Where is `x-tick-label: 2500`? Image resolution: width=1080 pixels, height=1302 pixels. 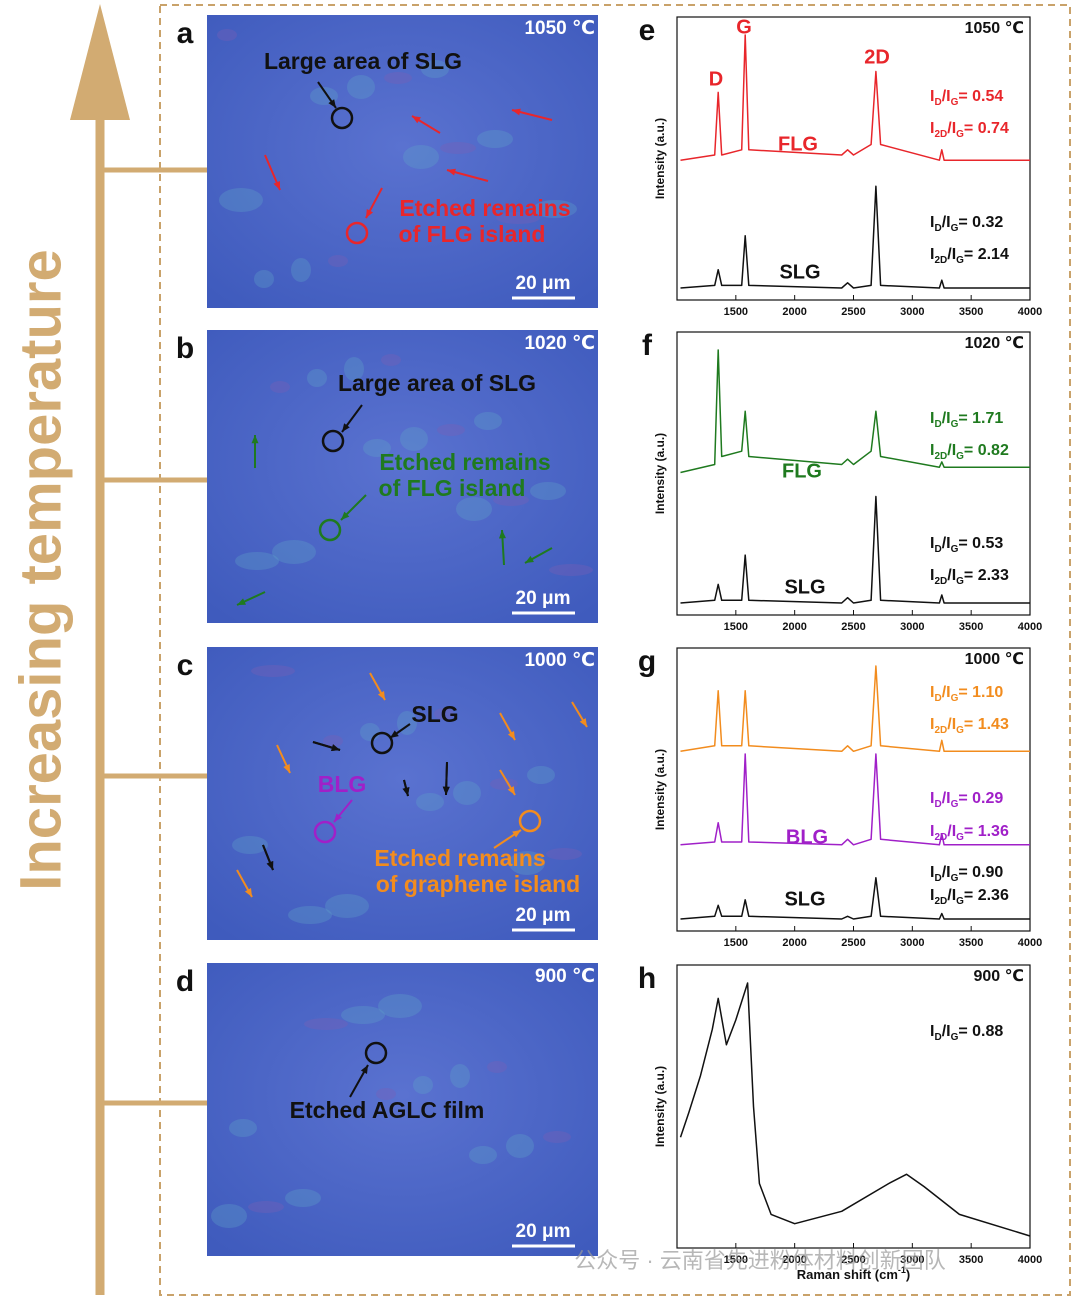 x-tick-label: 2500 is located at coordinates (853, 943).